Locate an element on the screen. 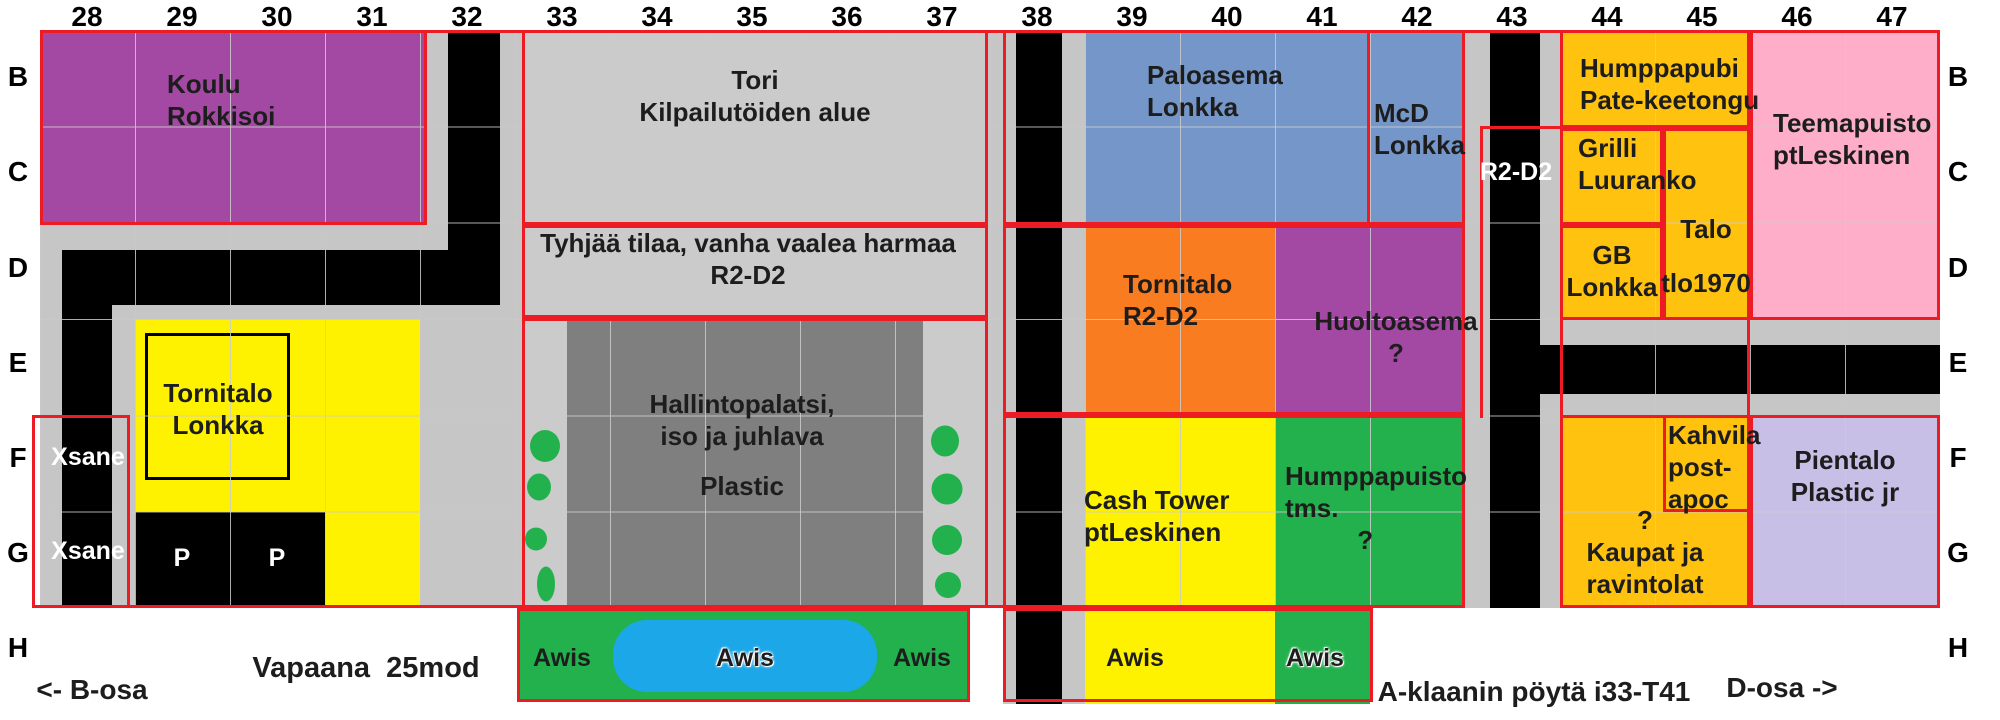  block-tornitalo-lonkka-yard-south is located at coordinates (372, 560).